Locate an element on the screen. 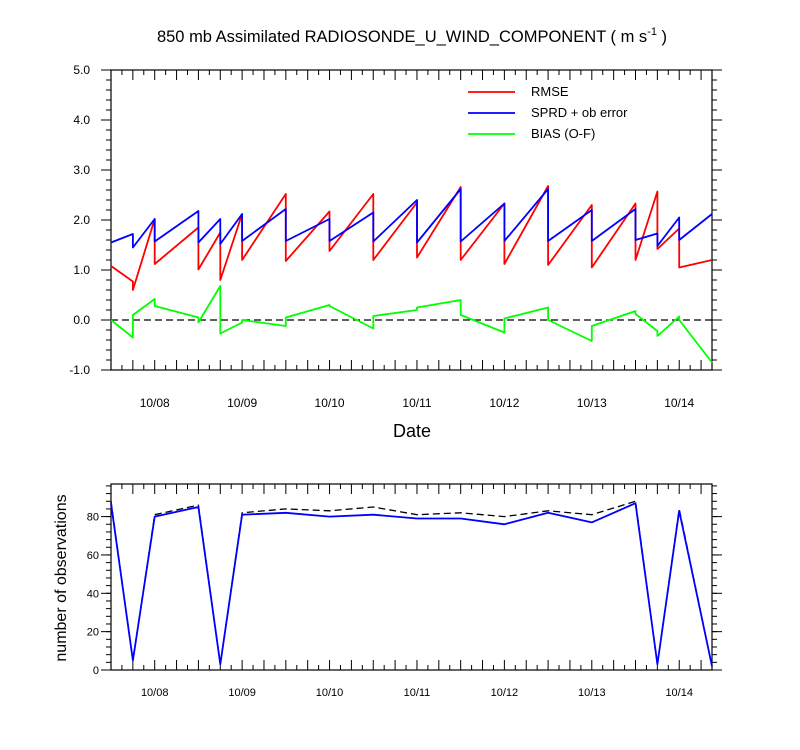 This screenshot has height=750, width=800. series-line-rmse is located at coordinates (411, 238).